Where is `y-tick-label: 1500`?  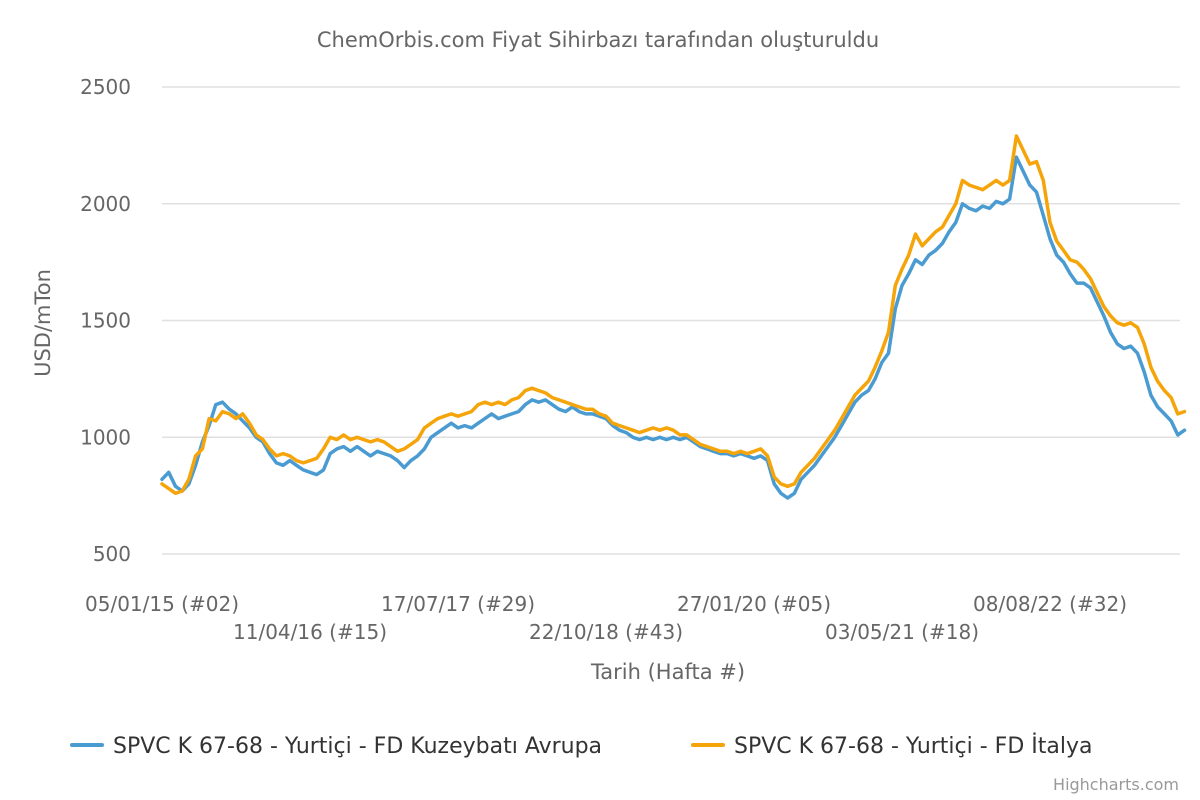 y-tick-label: 1500 is located at coordinates (105, 321).